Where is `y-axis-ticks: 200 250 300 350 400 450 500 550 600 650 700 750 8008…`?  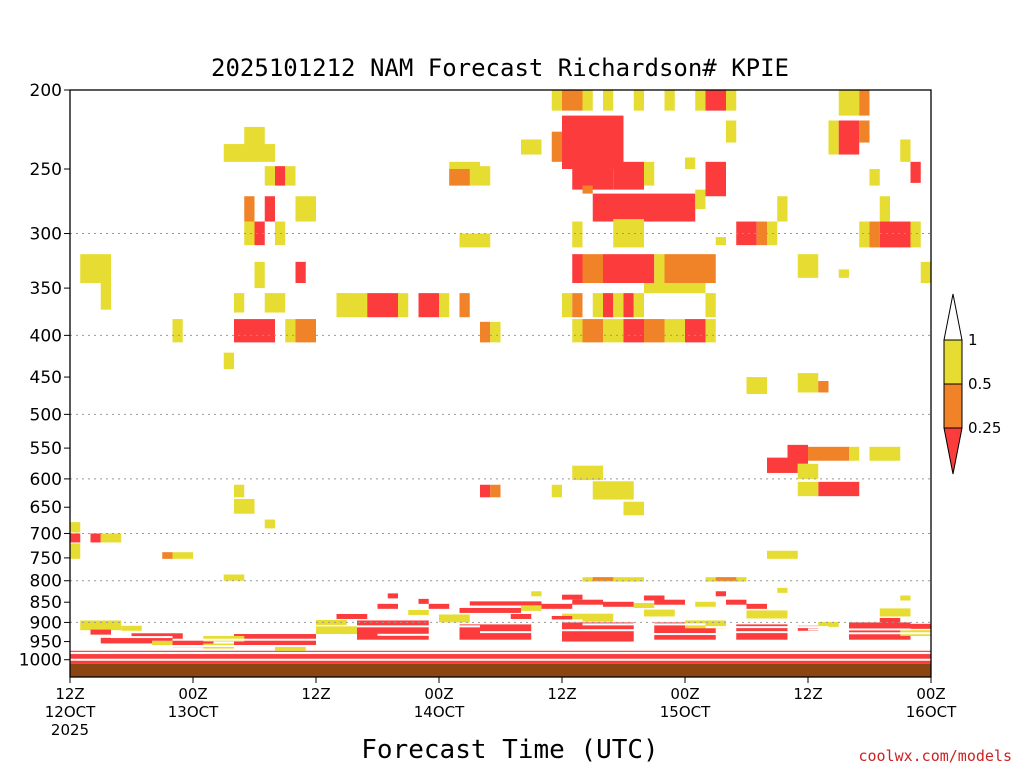 y-axis-ticks: 200 250 300 350 400 450 500 550 600 650 700 750 8008… is located at coordinates (44, 376).